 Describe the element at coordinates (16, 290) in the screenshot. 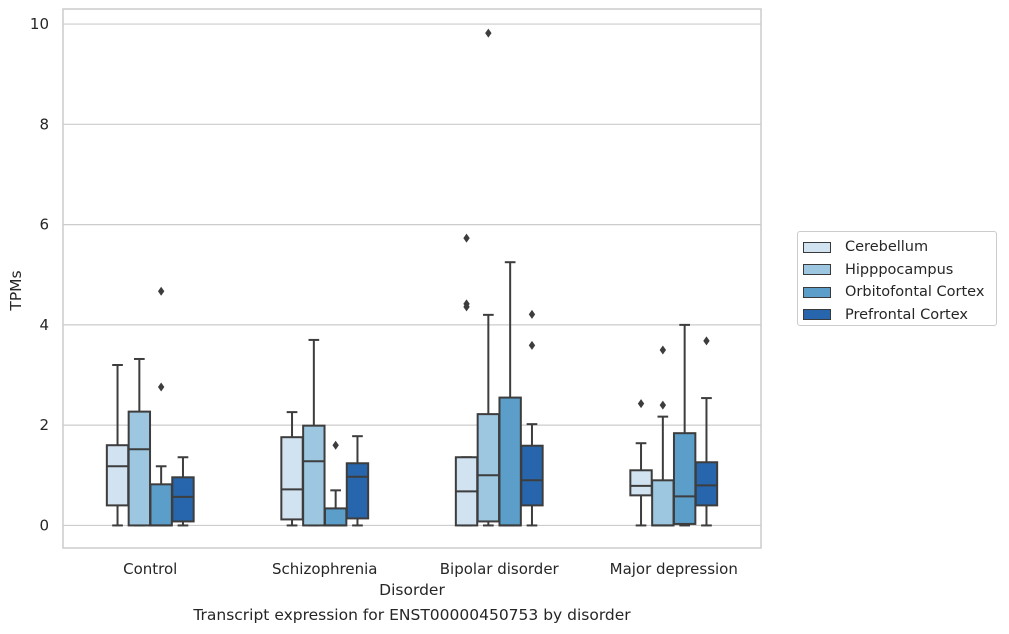

I see `y-axis-label: TPMs` at that location.